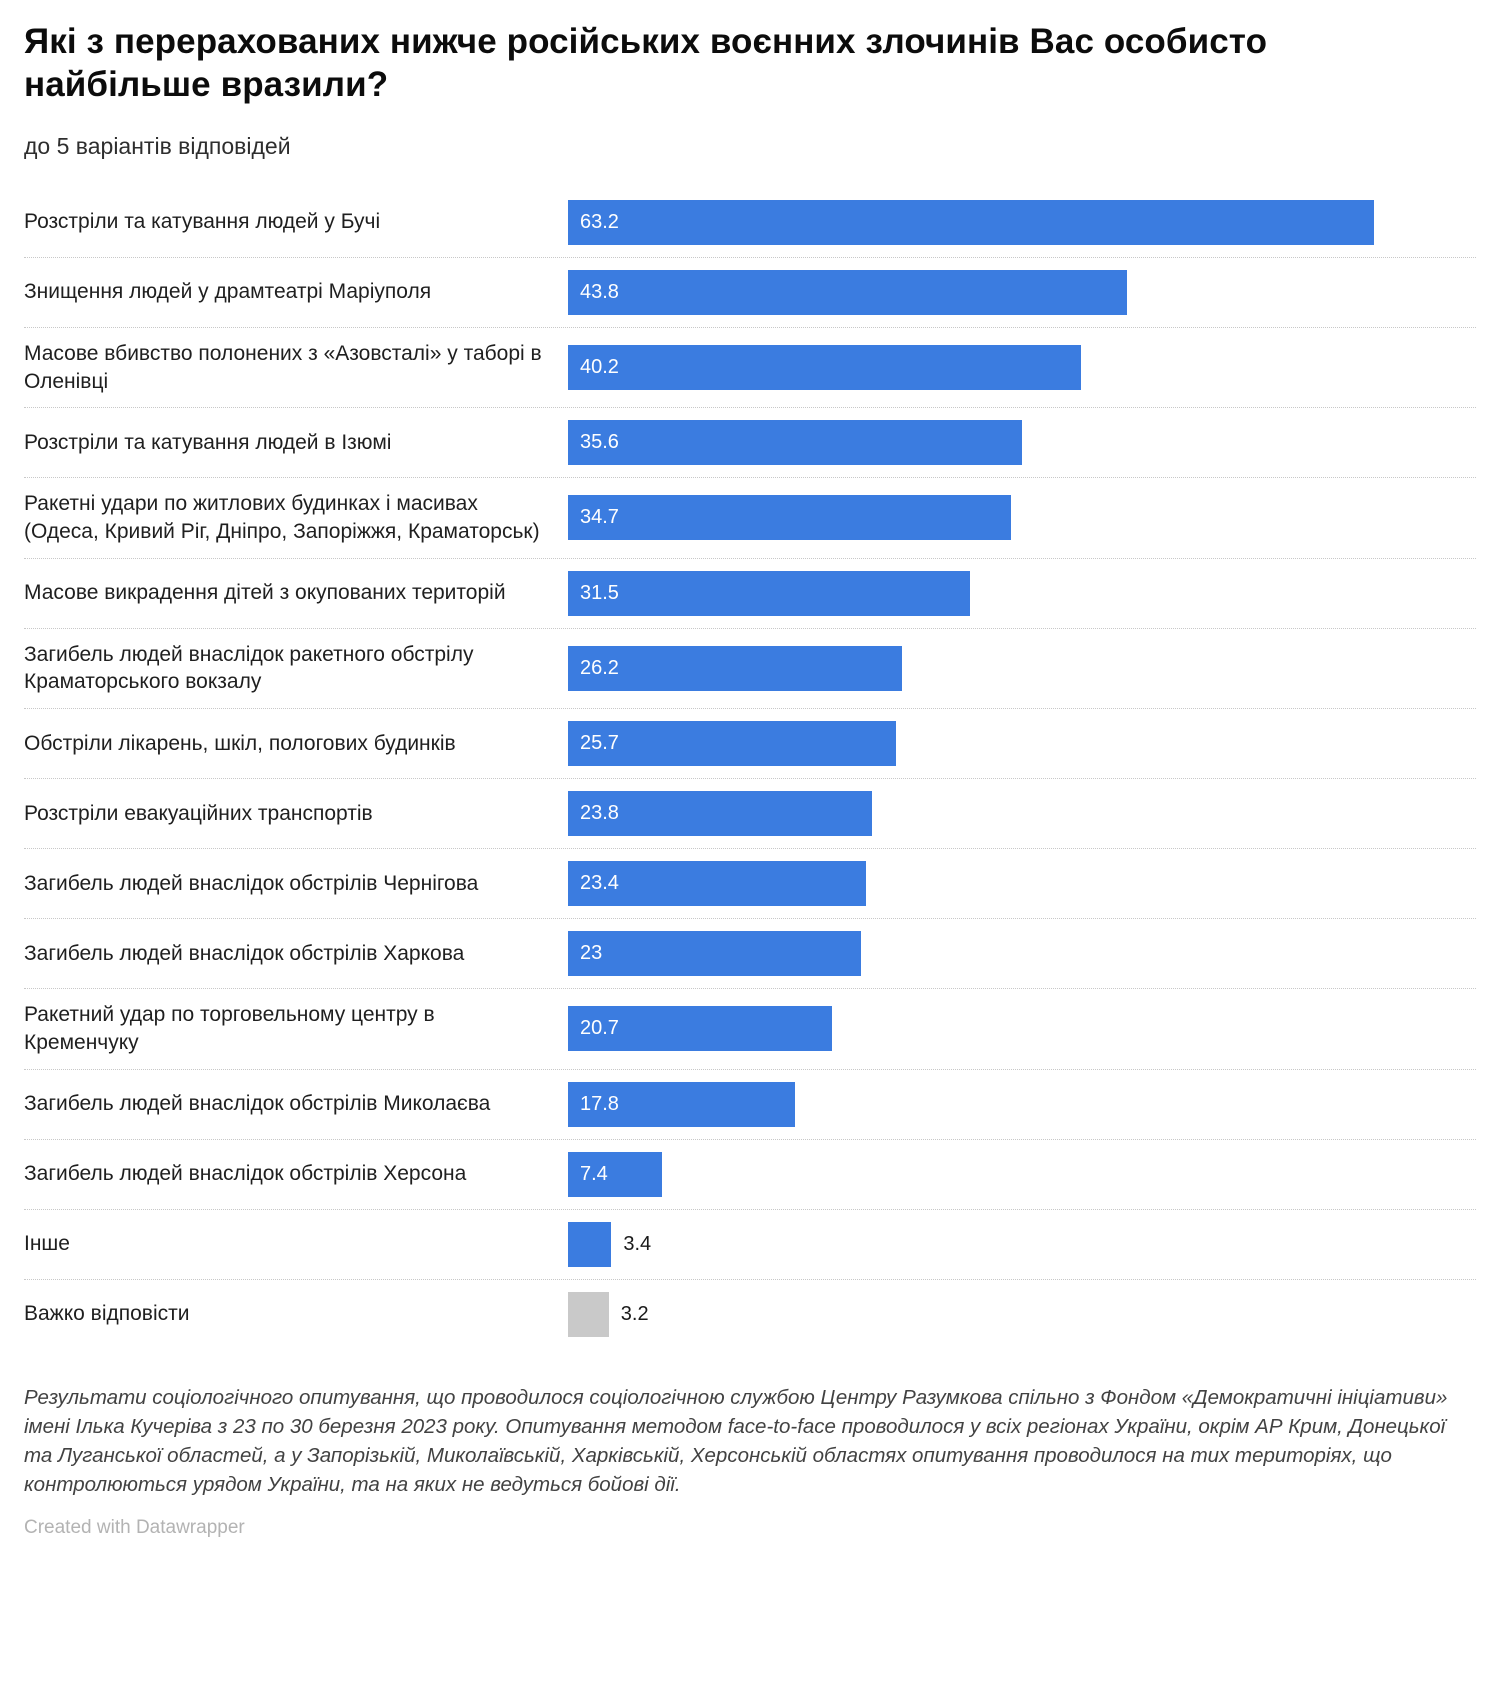 This screenshot has width=1500, height=1695. What do you see at coordinates (971, 668) in the screenshot?
I see `bar-track: 26.2` at bounding box center [971, 668].